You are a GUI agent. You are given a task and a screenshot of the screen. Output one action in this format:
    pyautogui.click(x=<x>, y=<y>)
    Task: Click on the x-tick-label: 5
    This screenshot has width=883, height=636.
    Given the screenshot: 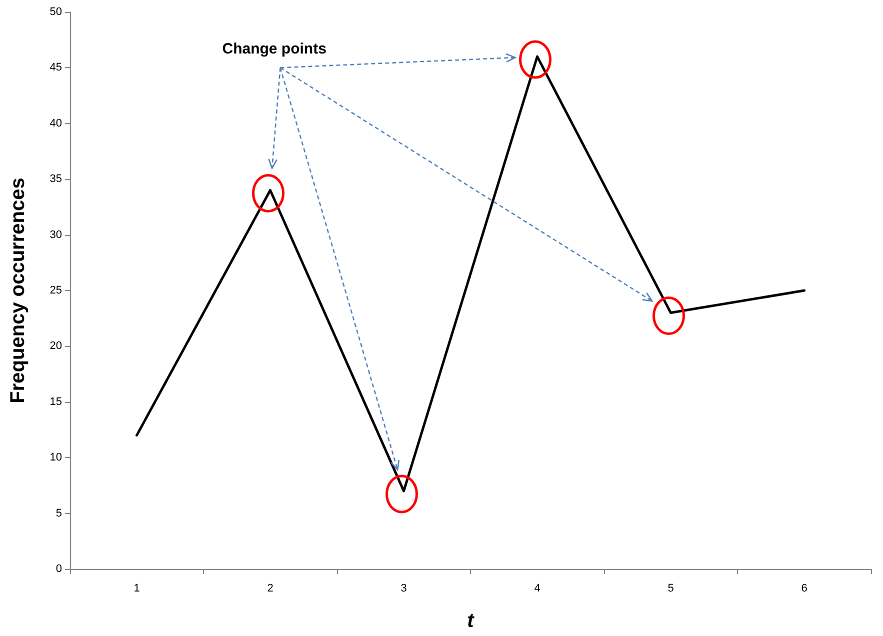 What is the action you would take?
    pyautogui.click(x=671, y=588)
    